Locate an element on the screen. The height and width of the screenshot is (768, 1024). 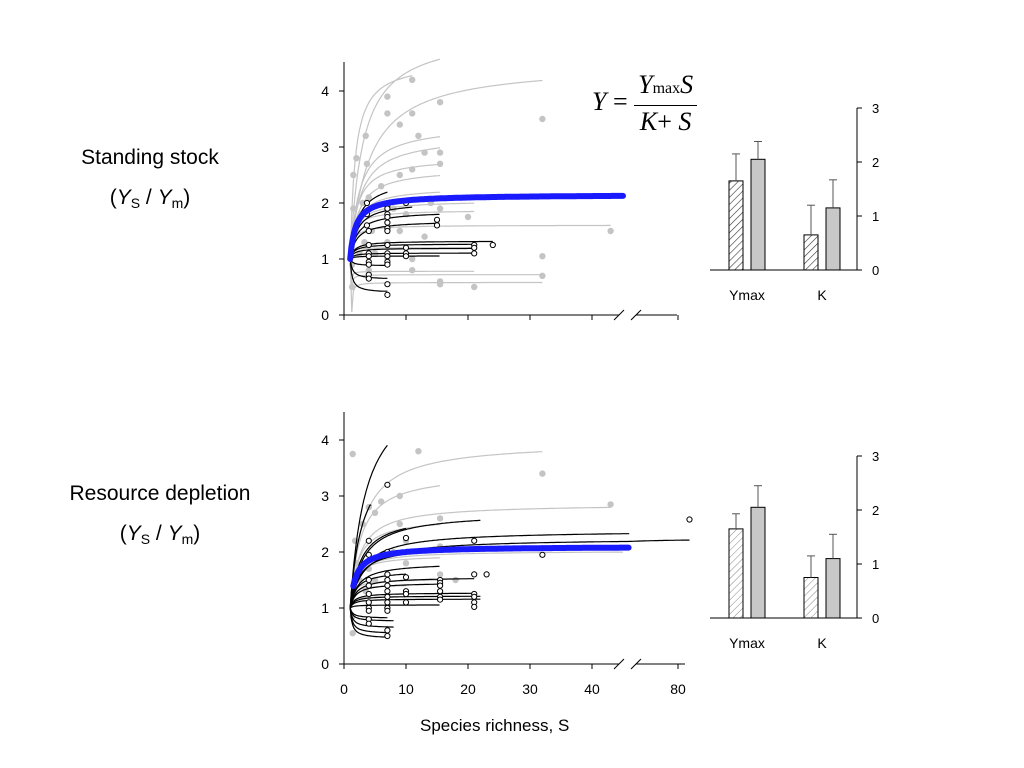
bar-y-tick-label: 0 is located at coordinates (875, 618).